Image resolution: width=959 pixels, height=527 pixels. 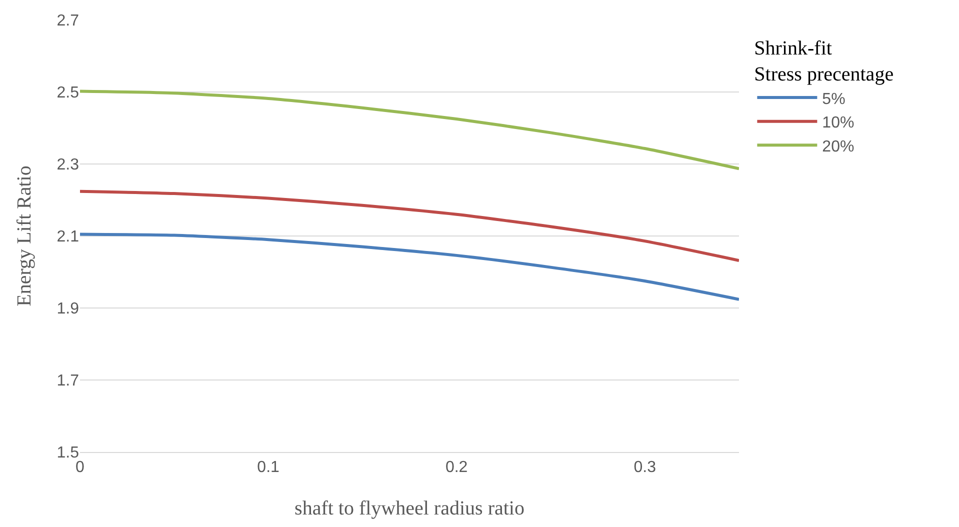 I want to click on y-tick-label: 1.9, so click(x=68, y=309).